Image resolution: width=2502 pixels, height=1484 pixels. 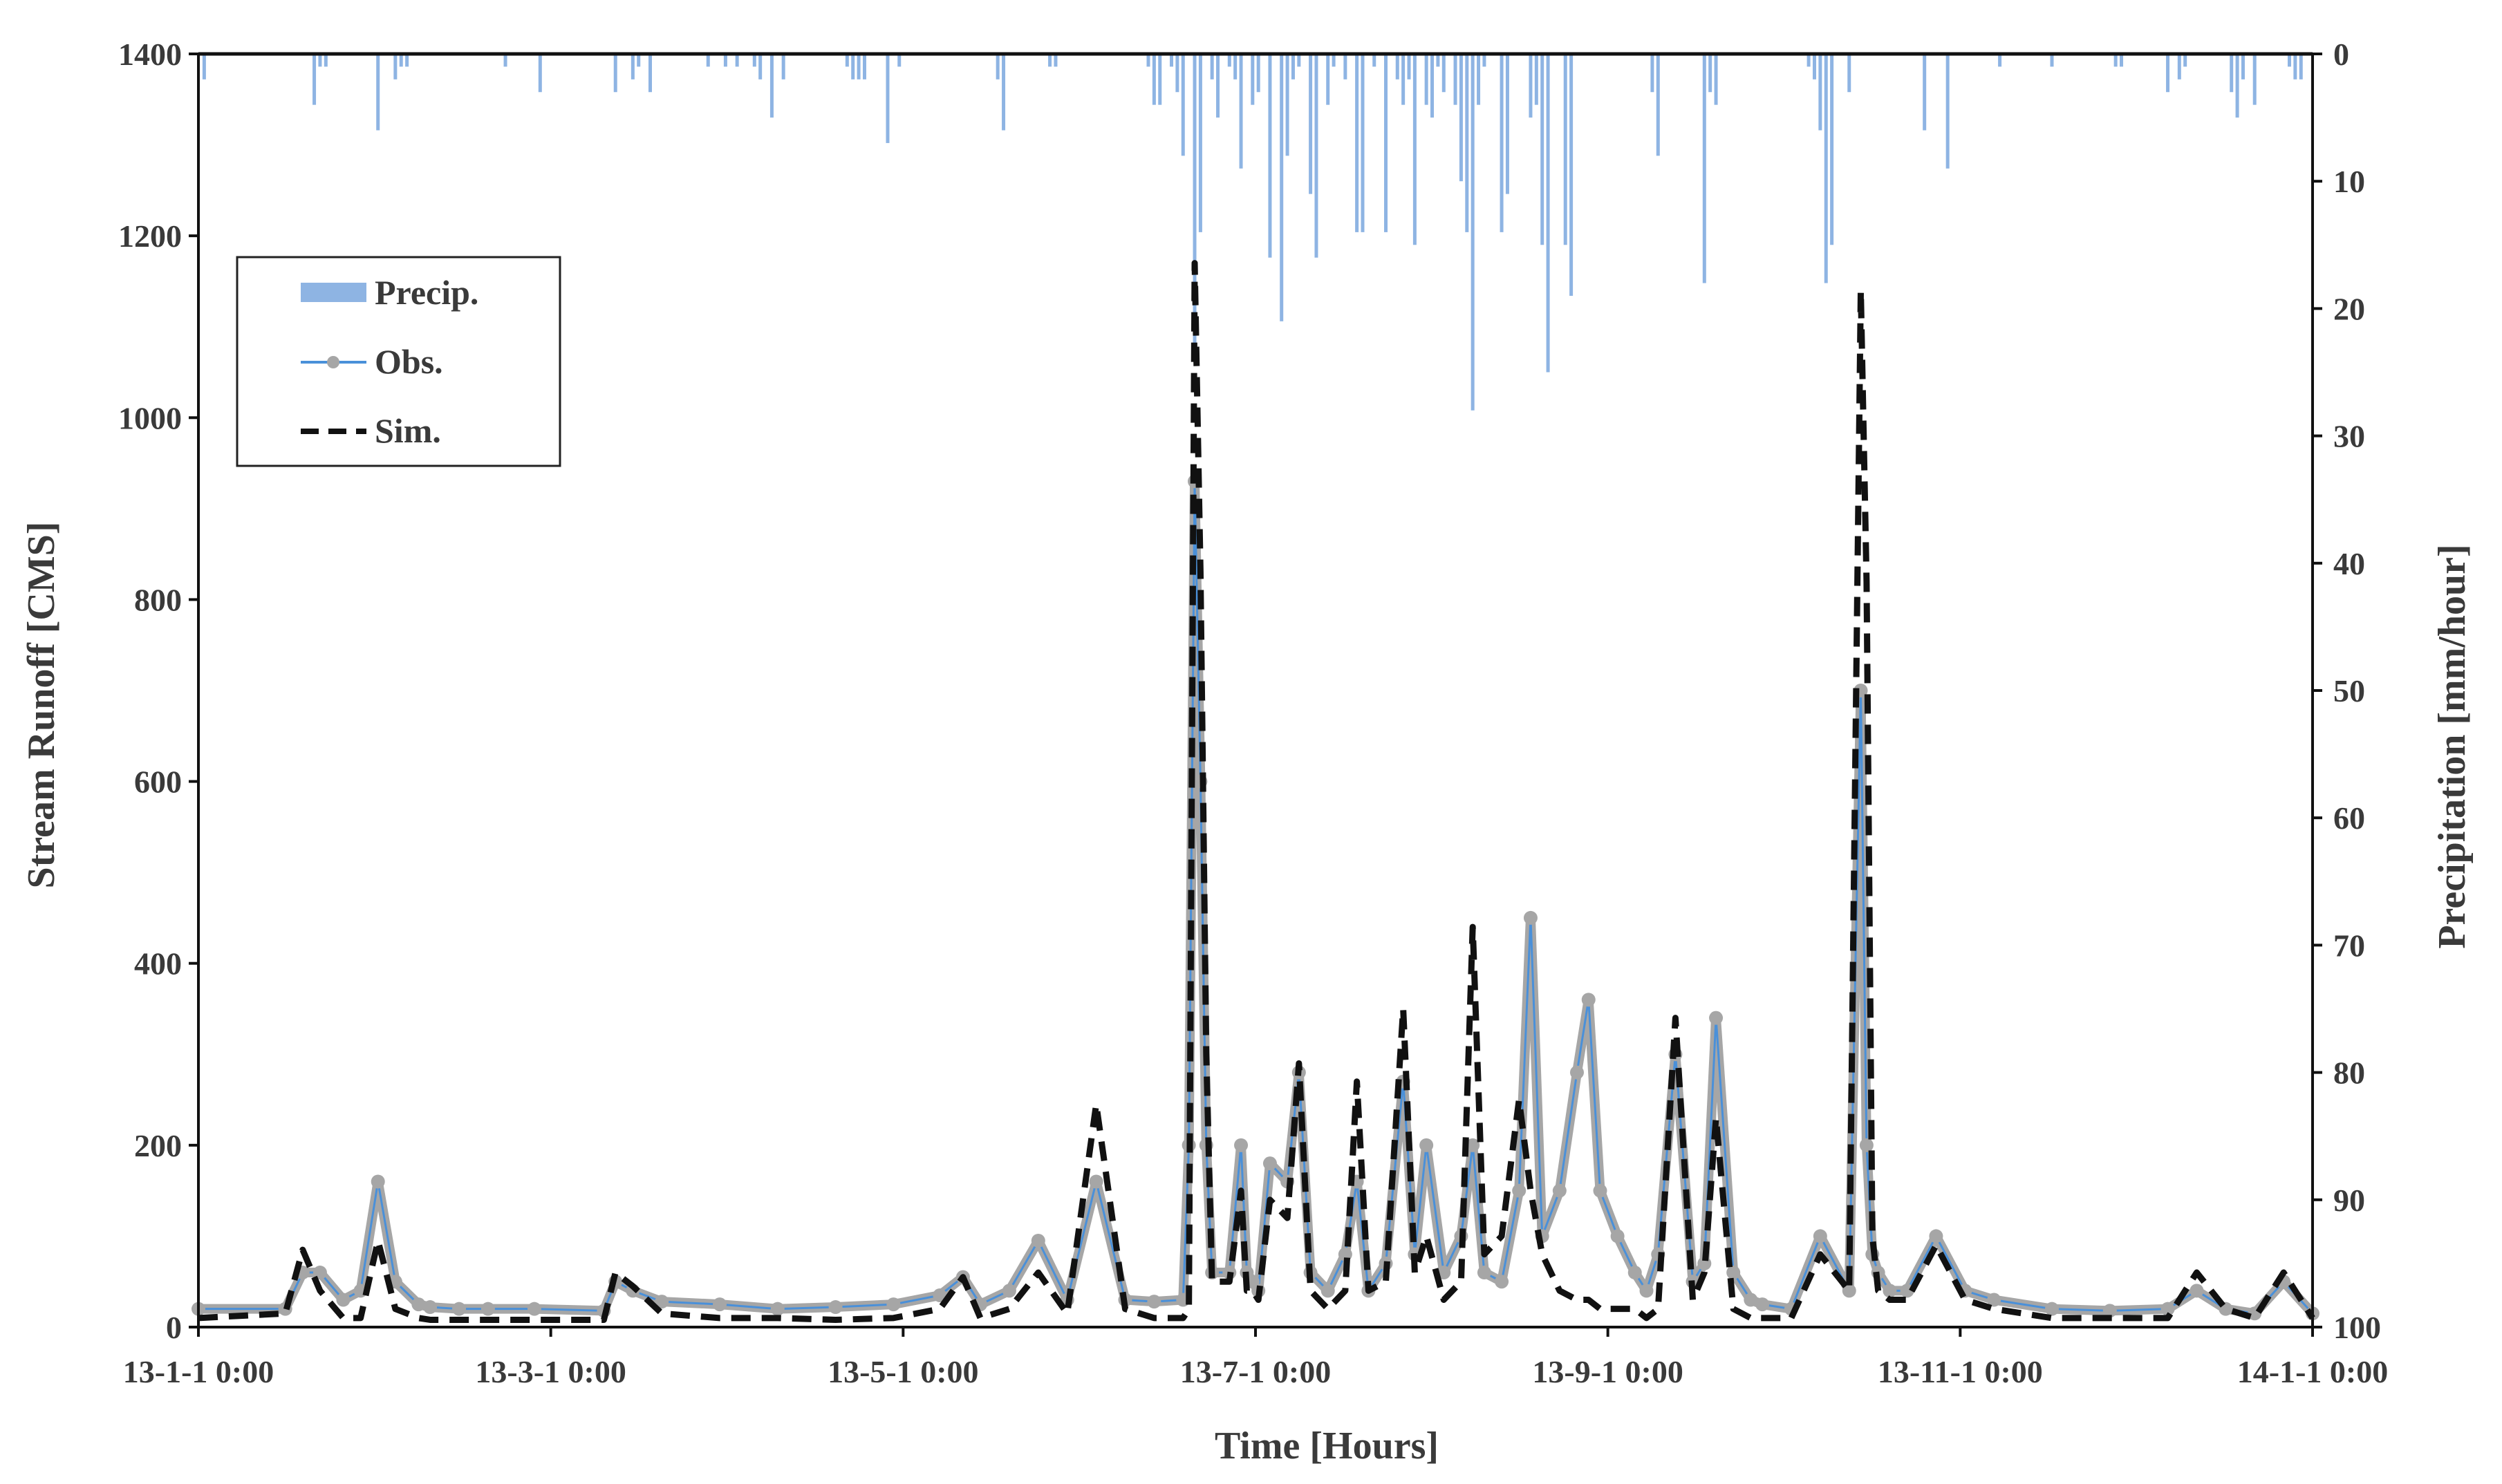 What do you see at coordinates (426, 292) in the screenshot?
I see `legend-precip-label: Precip.` at bounding box center [426, 292].